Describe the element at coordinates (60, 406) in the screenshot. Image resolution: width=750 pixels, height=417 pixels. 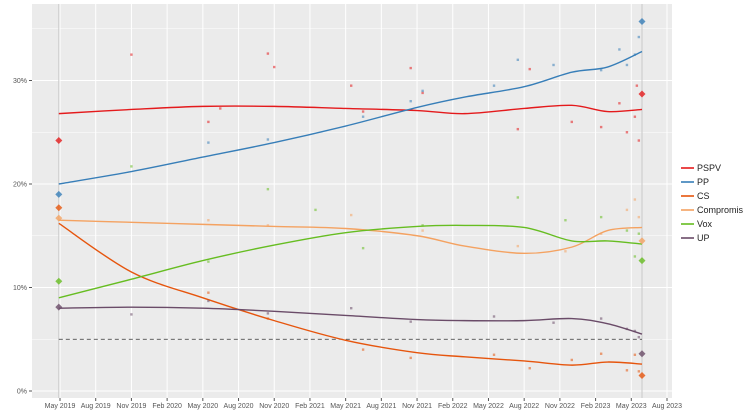
I see `x-tick-label: May 2019` at that location.